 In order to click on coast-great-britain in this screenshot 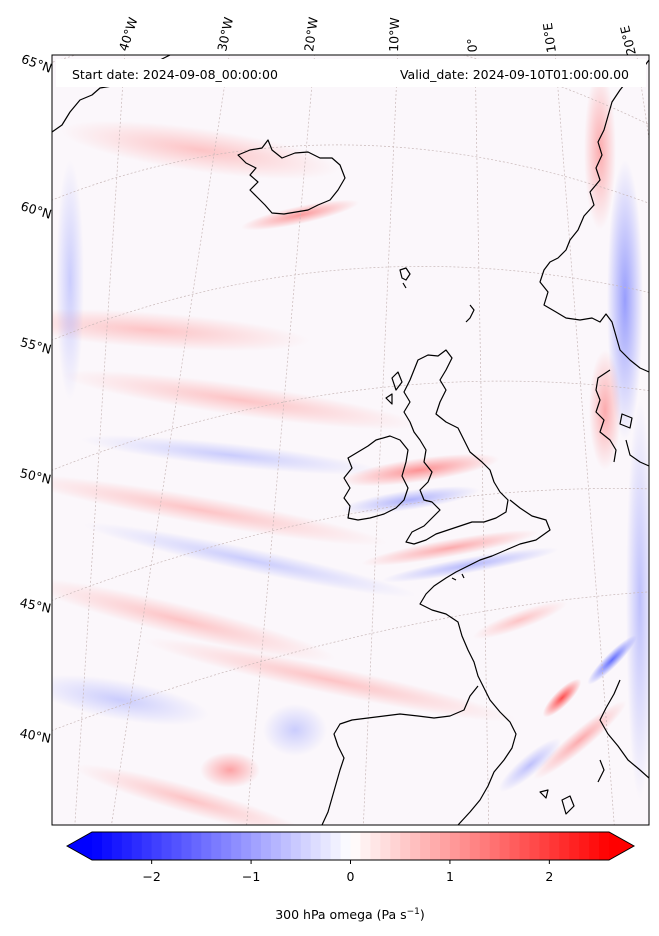, I will do `click(456, 447)`.